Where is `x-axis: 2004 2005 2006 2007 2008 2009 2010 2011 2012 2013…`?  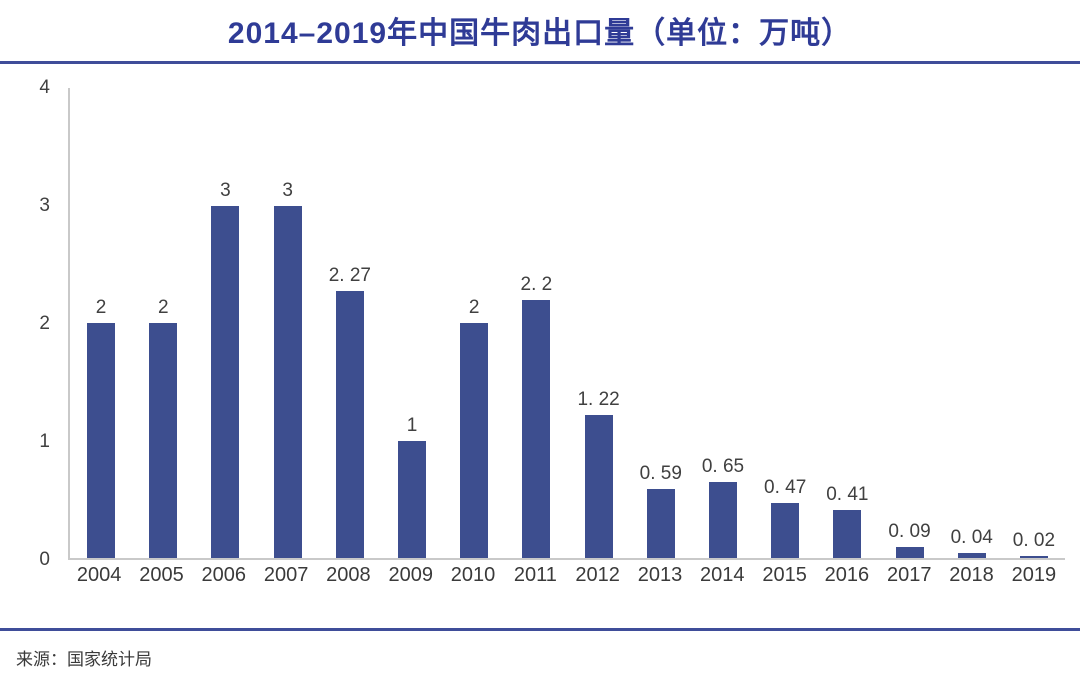
x-axis: 2004 2005 2006 2007 2008 2009 2010 2011 2012 2013… is located at coordinates (566, 575).